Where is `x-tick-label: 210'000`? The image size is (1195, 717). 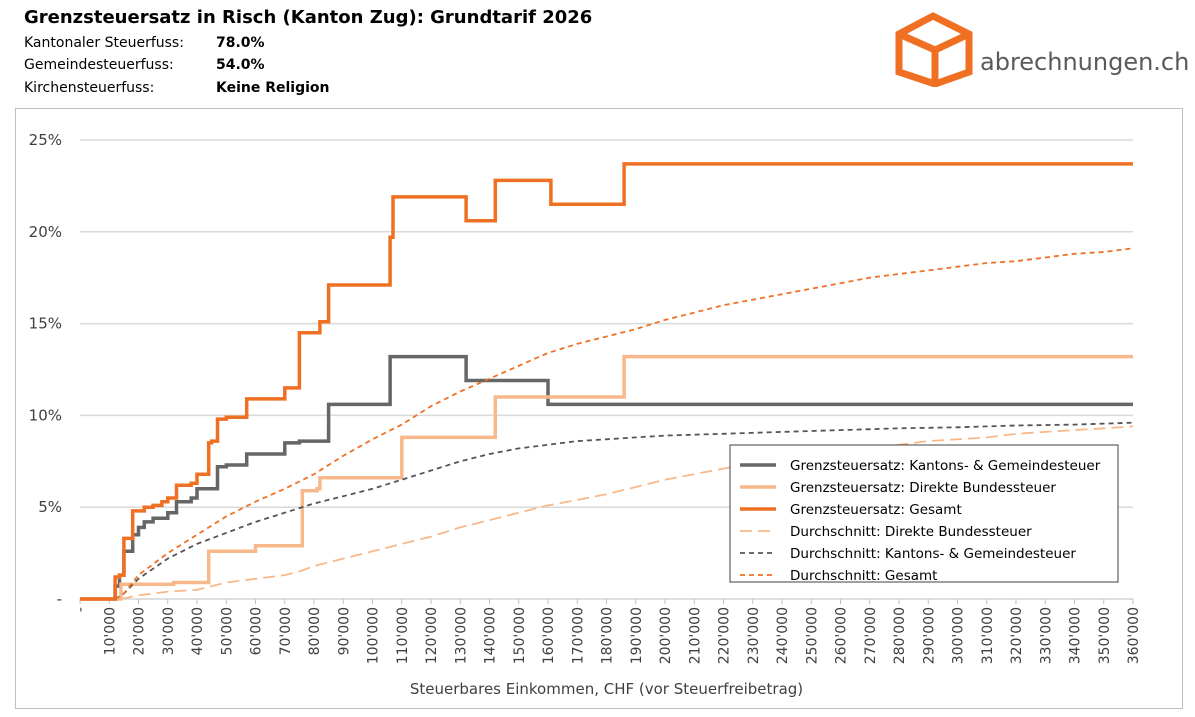 x-tick-label: 210'000 is located at coordinates (695, 635).